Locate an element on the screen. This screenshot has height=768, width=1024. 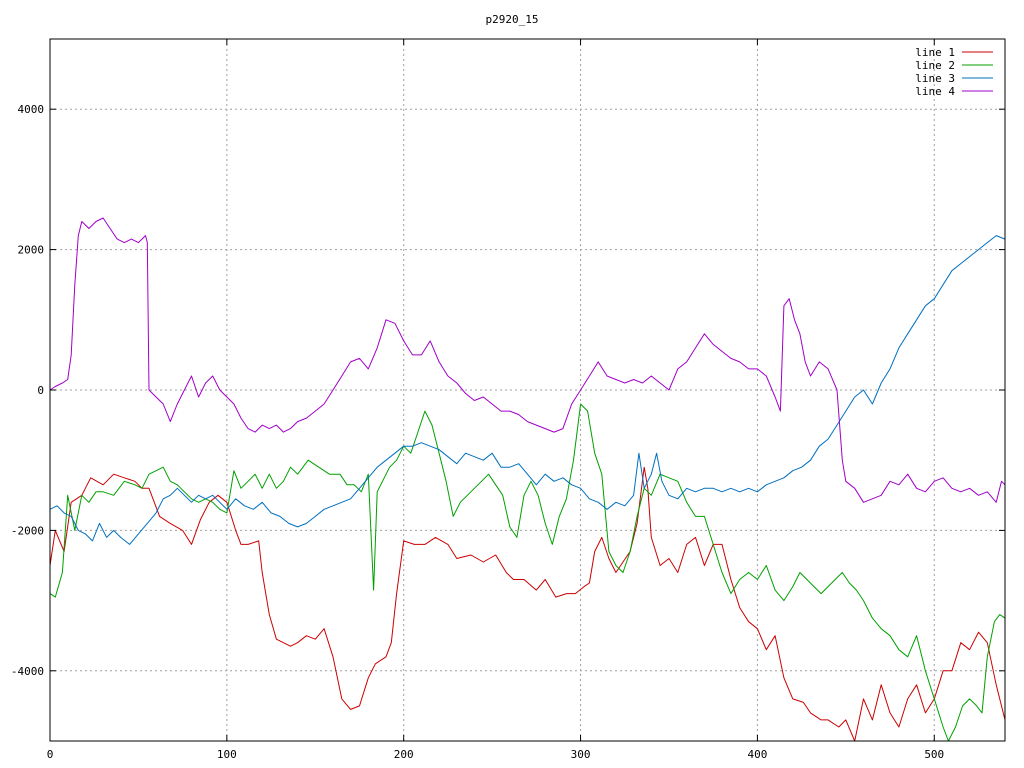
x-tick-label: 100 is located at coordinates (227, 754).